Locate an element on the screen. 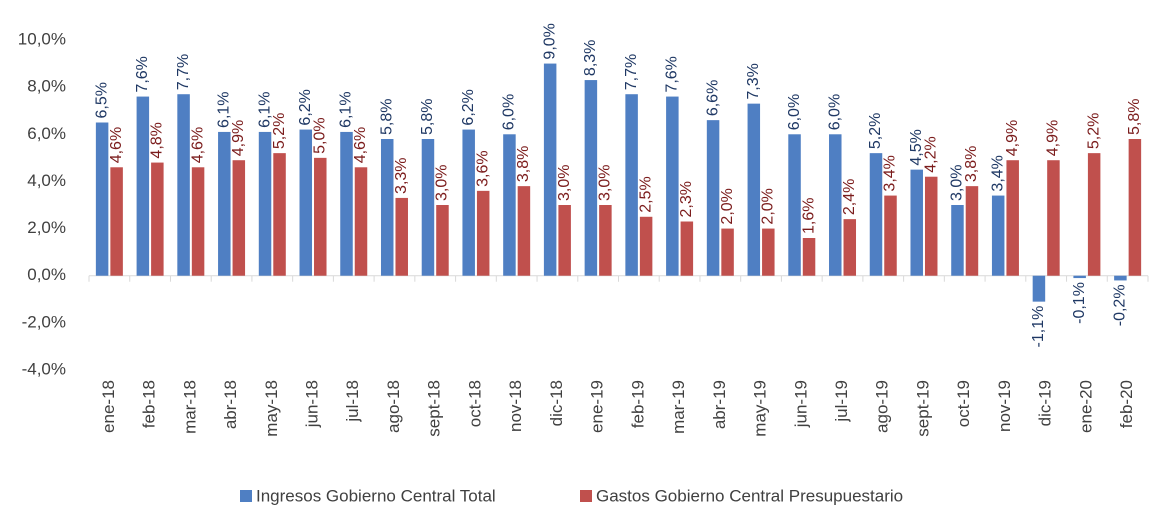  y-tick-label: 0,0% is located at coordinates (46, 274).